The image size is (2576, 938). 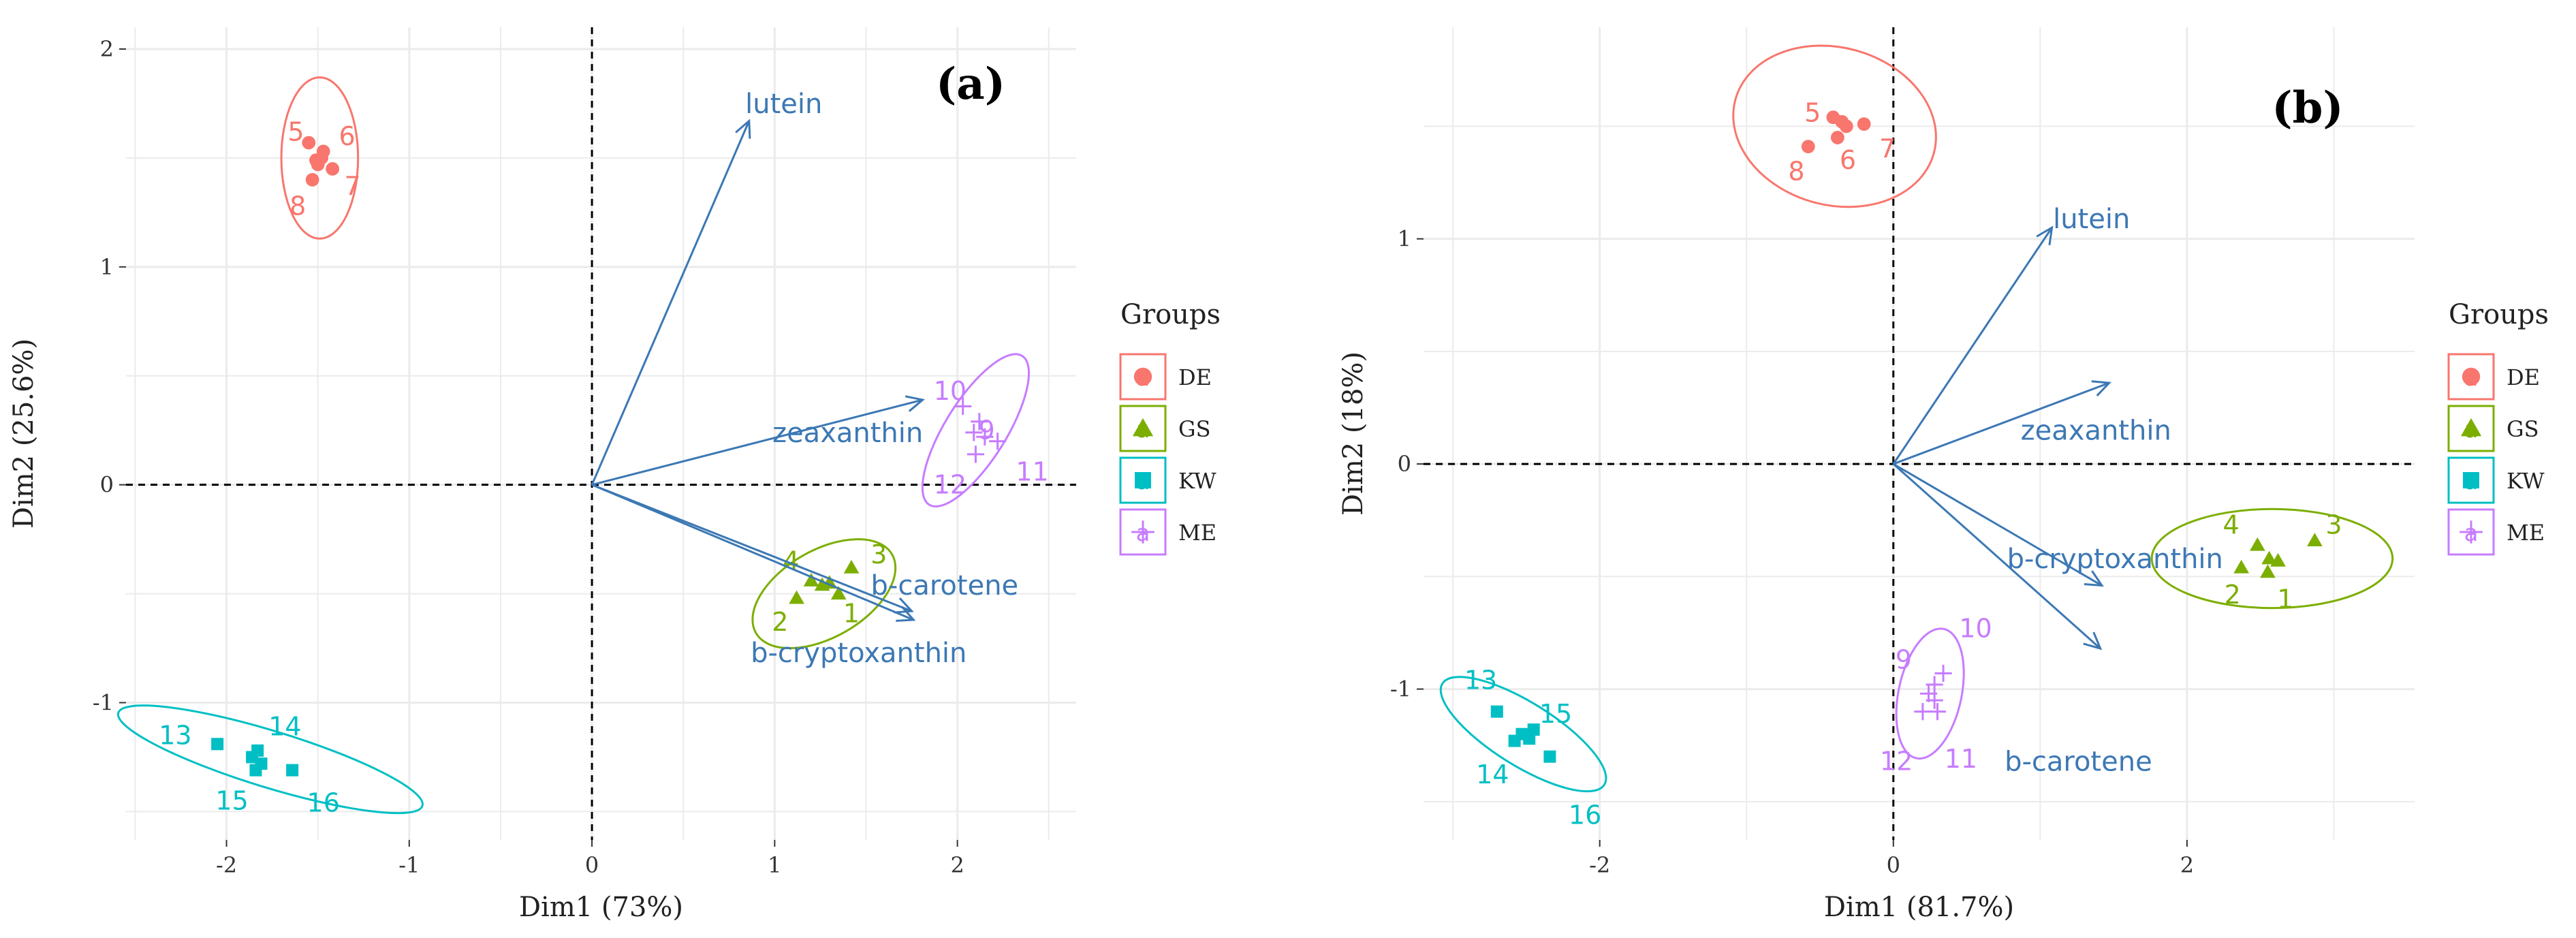 What do you see at coordinates (2523, 377) in the screenshot?
I see `legend-label: DE` at bounding box center [2523, 377].